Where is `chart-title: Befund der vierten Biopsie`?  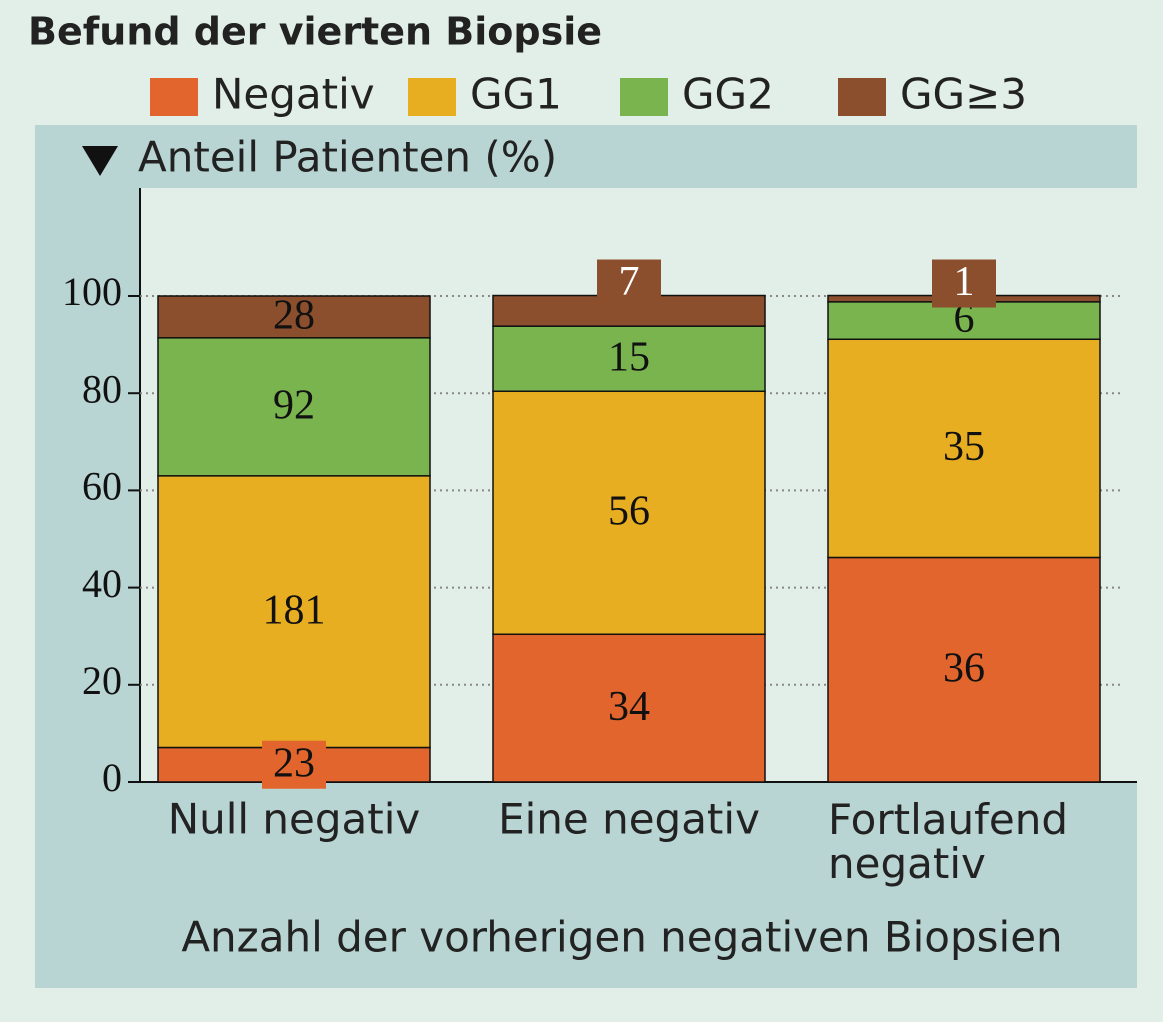 chart-title: Befund der vierten Biopsie is located at coordinates (315, 32).